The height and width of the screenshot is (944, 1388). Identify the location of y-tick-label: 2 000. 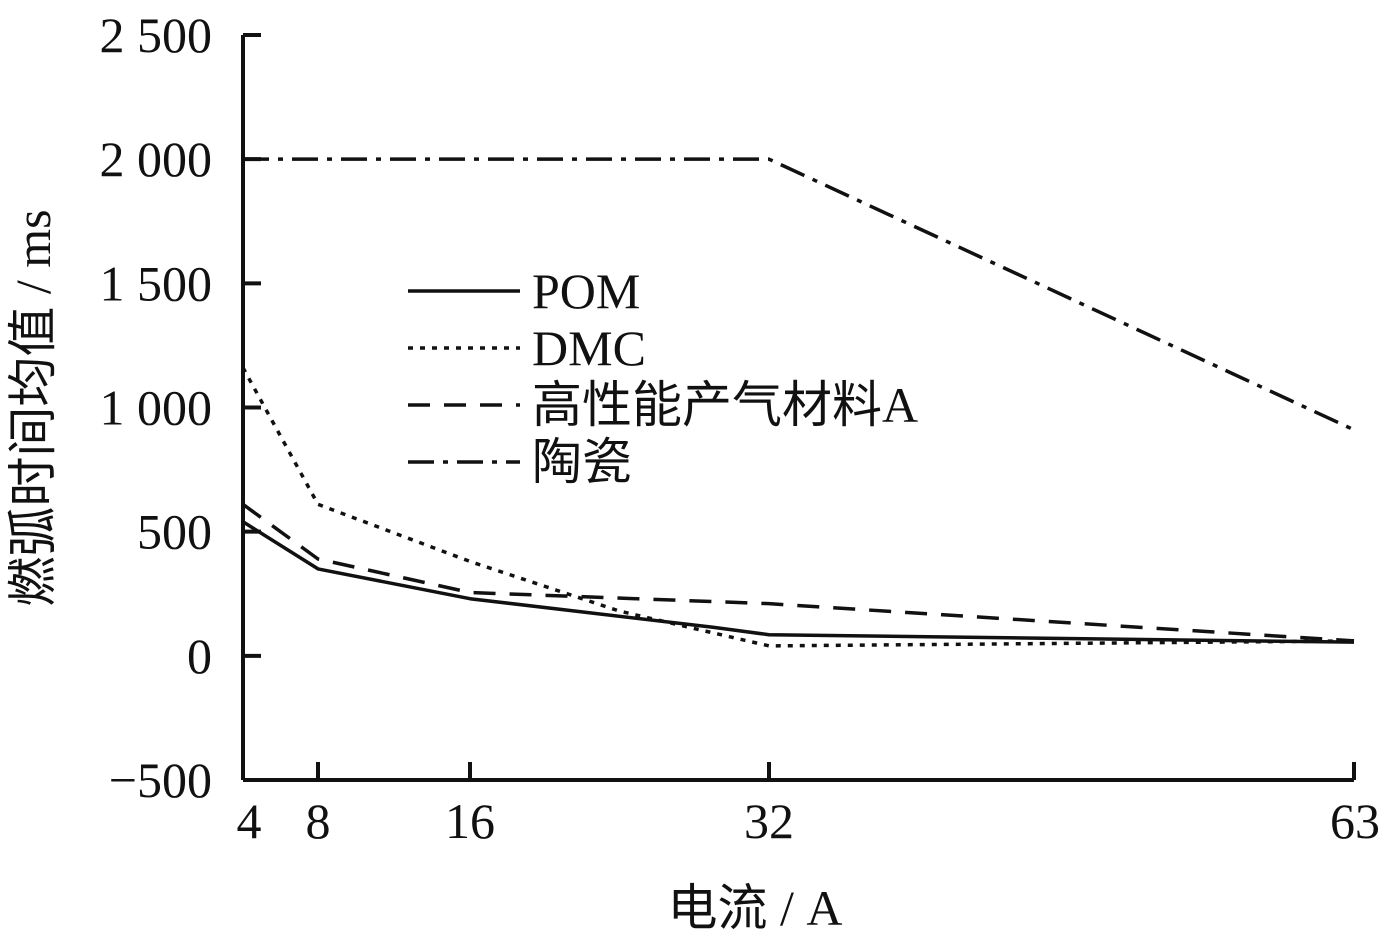
(156, 159).